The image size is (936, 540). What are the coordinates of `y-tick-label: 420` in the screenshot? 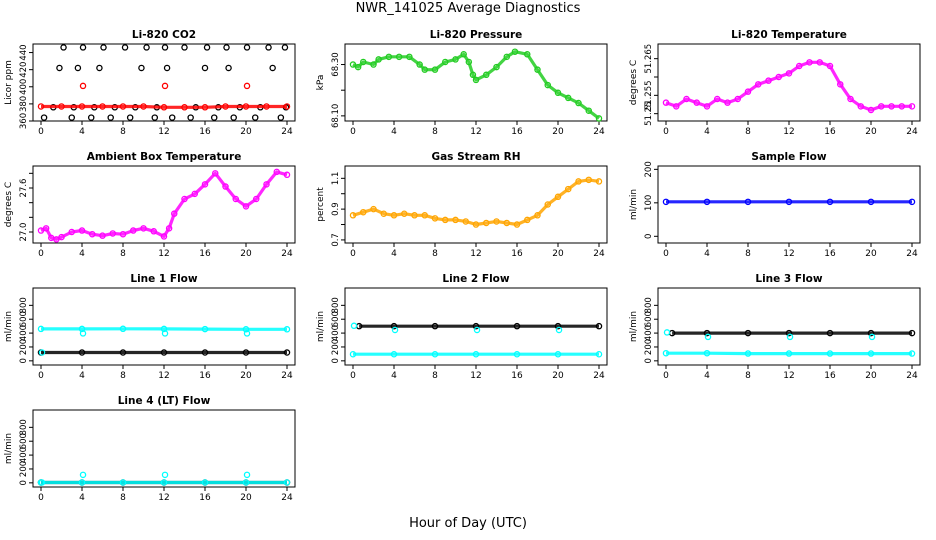 It's located at (24, 70).